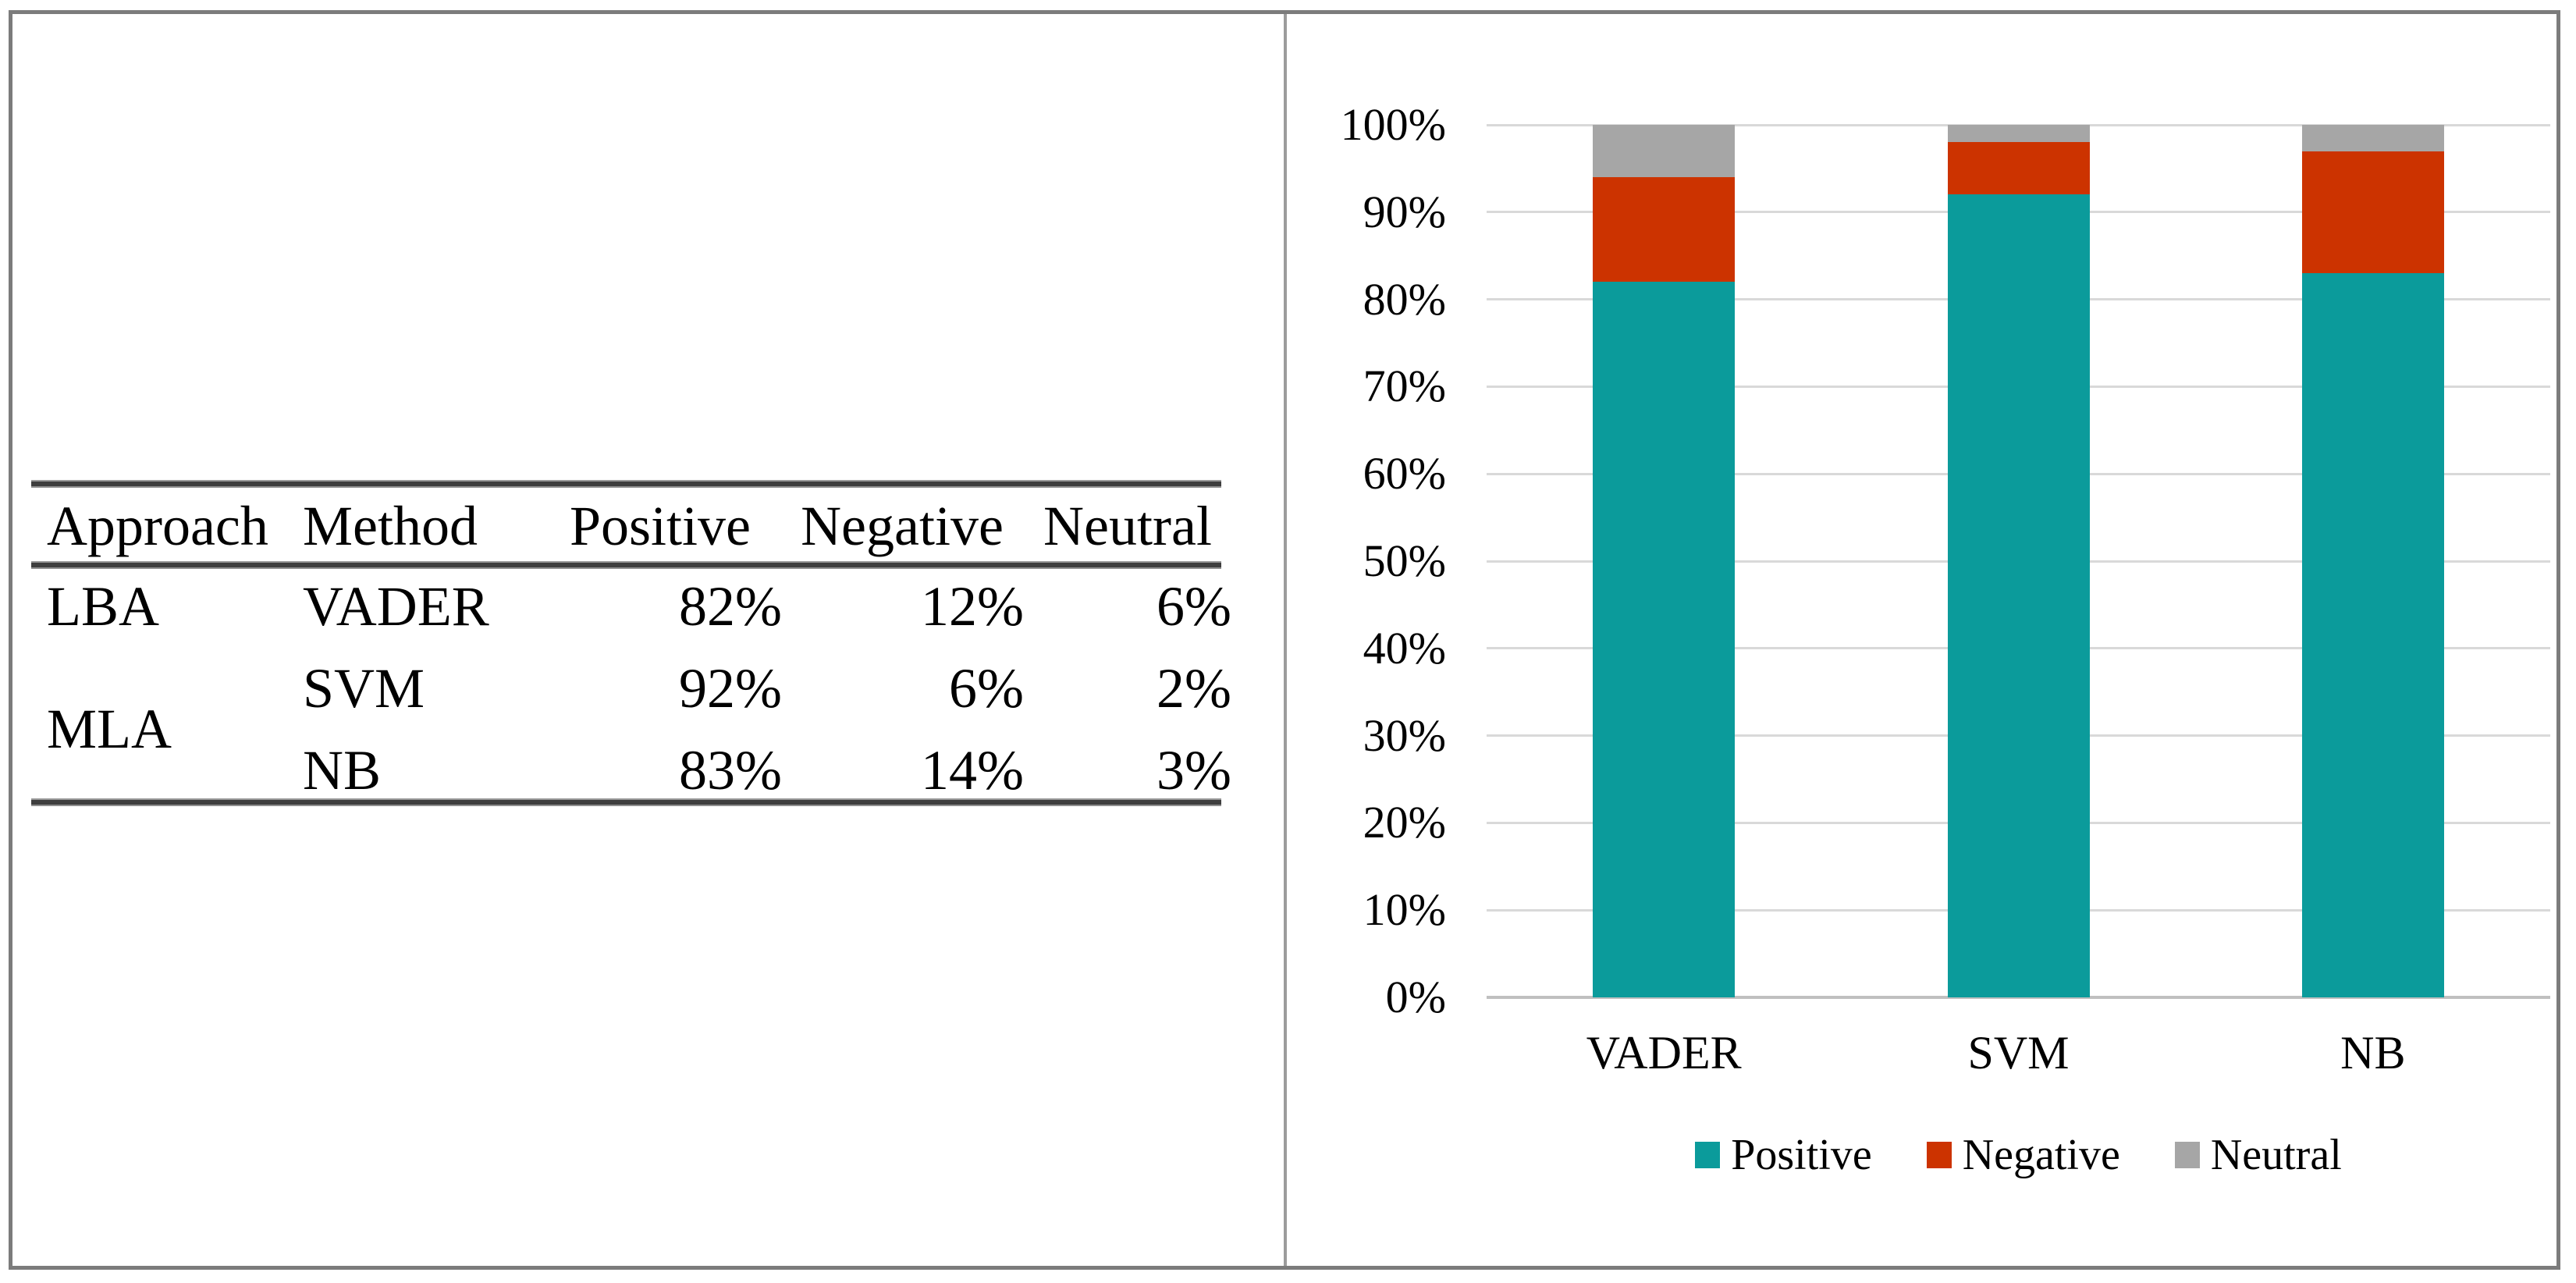  What do you see at coordinates (2041, 1155) in the screenshot?
I see `legend-label: Negative` at bounding box center [2041, 1155].